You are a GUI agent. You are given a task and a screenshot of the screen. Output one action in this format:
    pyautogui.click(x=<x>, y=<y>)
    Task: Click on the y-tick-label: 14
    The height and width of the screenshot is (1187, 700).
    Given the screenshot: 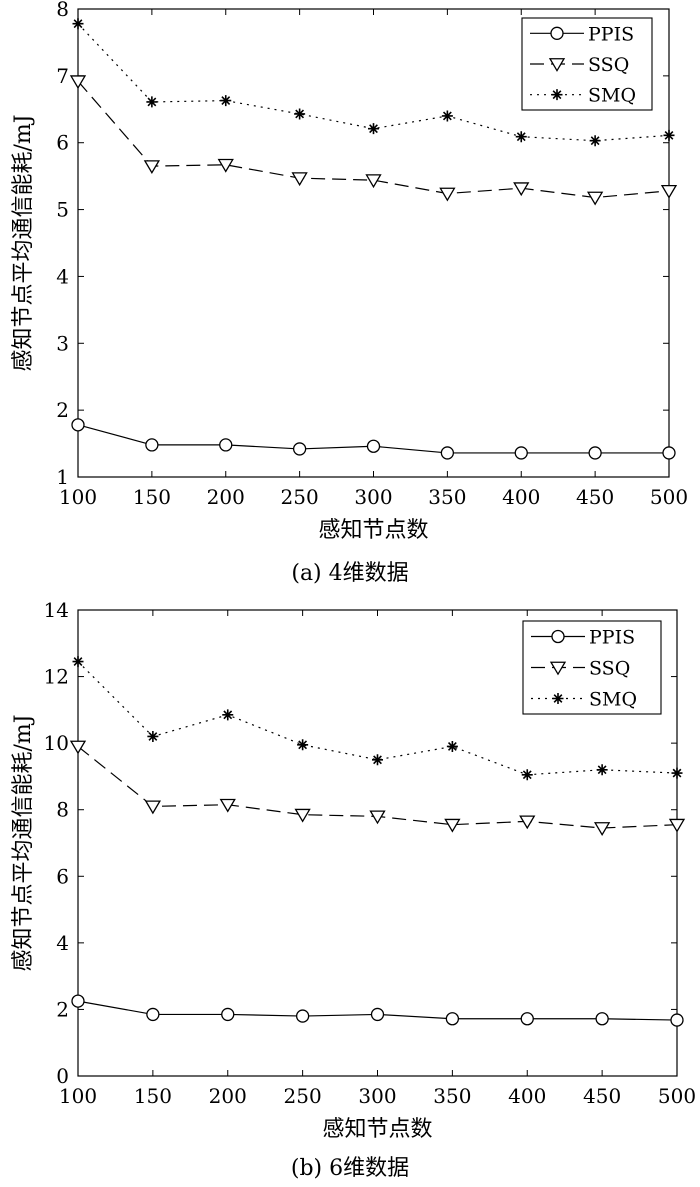 What is the action you would take?
    pyautogui.click(x=56, y=610)
    